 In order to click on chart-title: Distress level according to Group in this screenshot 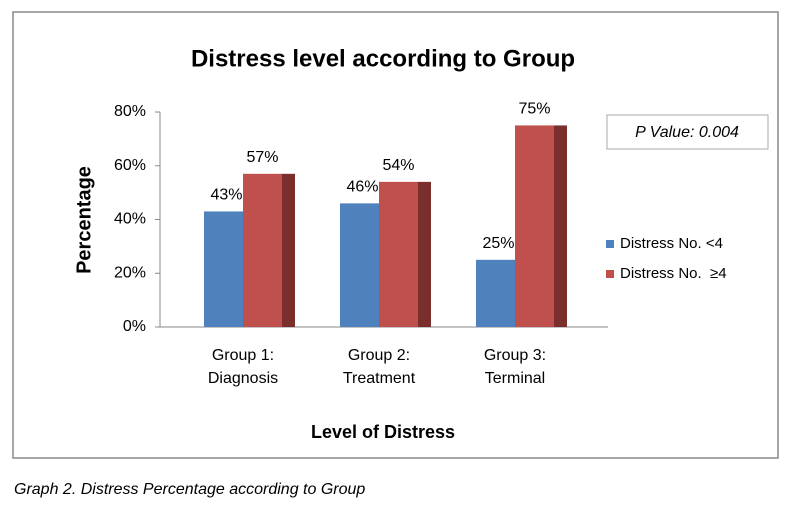, I will do `click(383, 58)`.